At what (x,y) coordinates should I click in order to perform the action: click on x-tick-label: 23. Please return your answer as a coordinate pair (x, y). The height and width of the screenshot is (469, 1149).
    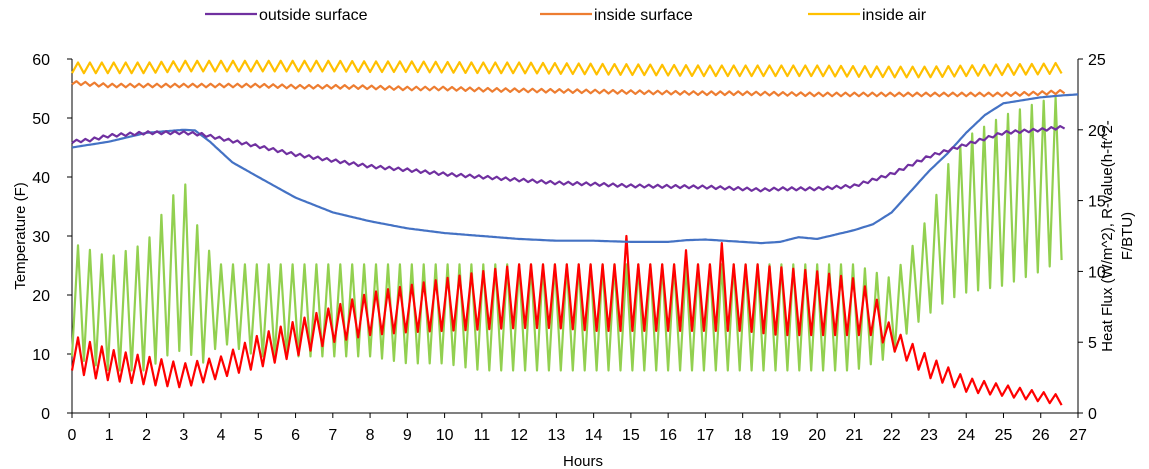
    Looking at the image, I should click on (929, 435).